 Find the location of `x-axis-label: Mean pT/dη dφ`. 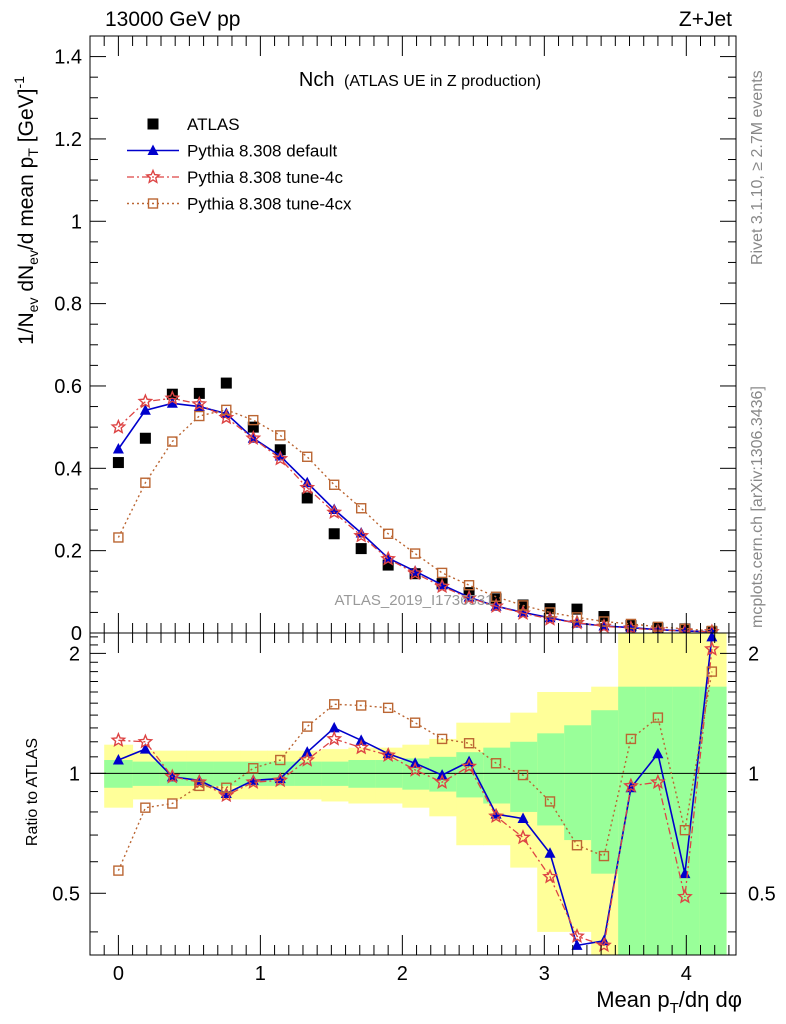

x-axis-label: Mean pT/dη dφ is located at coordinates (669, 1002).